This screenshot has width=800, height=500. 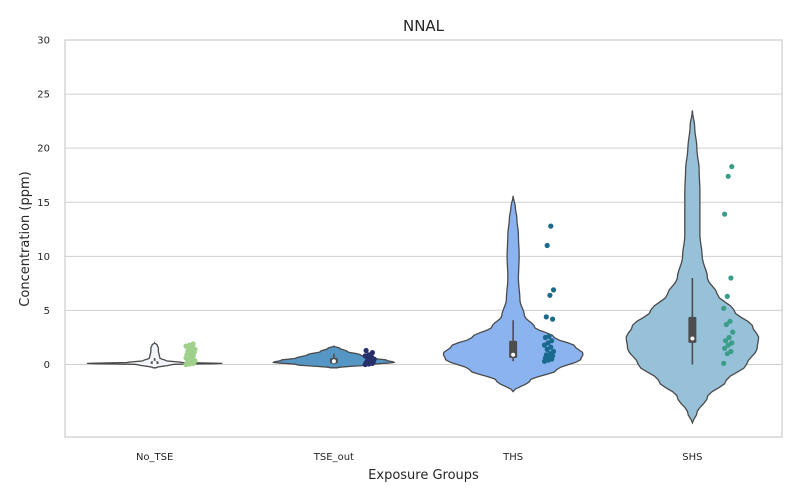 I want to click on x-tick-label: THS, so click(x=512, y=457).